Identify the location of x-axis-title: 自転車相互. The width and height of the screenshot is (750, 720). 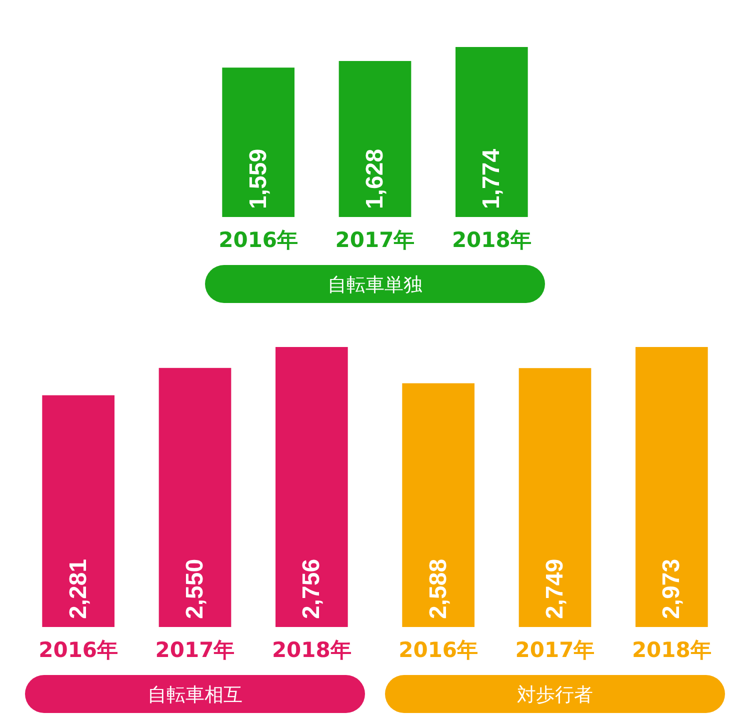
(195, 695).